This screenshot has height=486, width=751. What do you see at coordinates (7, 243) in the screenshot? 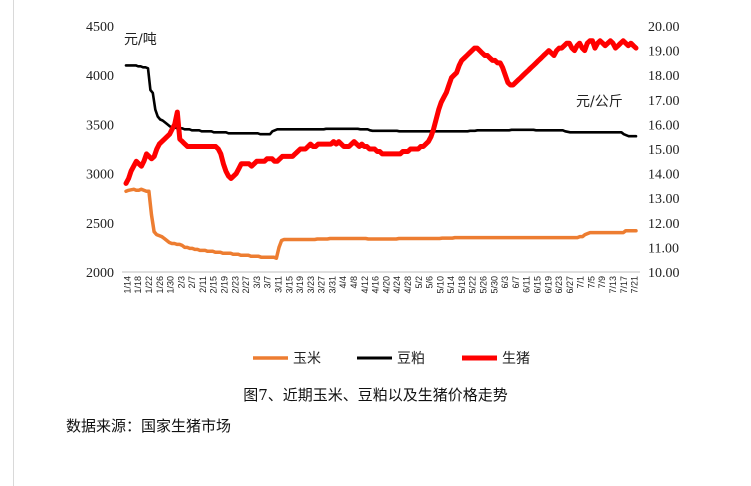
I see `frame-edge` at bounding box center [7, 243].